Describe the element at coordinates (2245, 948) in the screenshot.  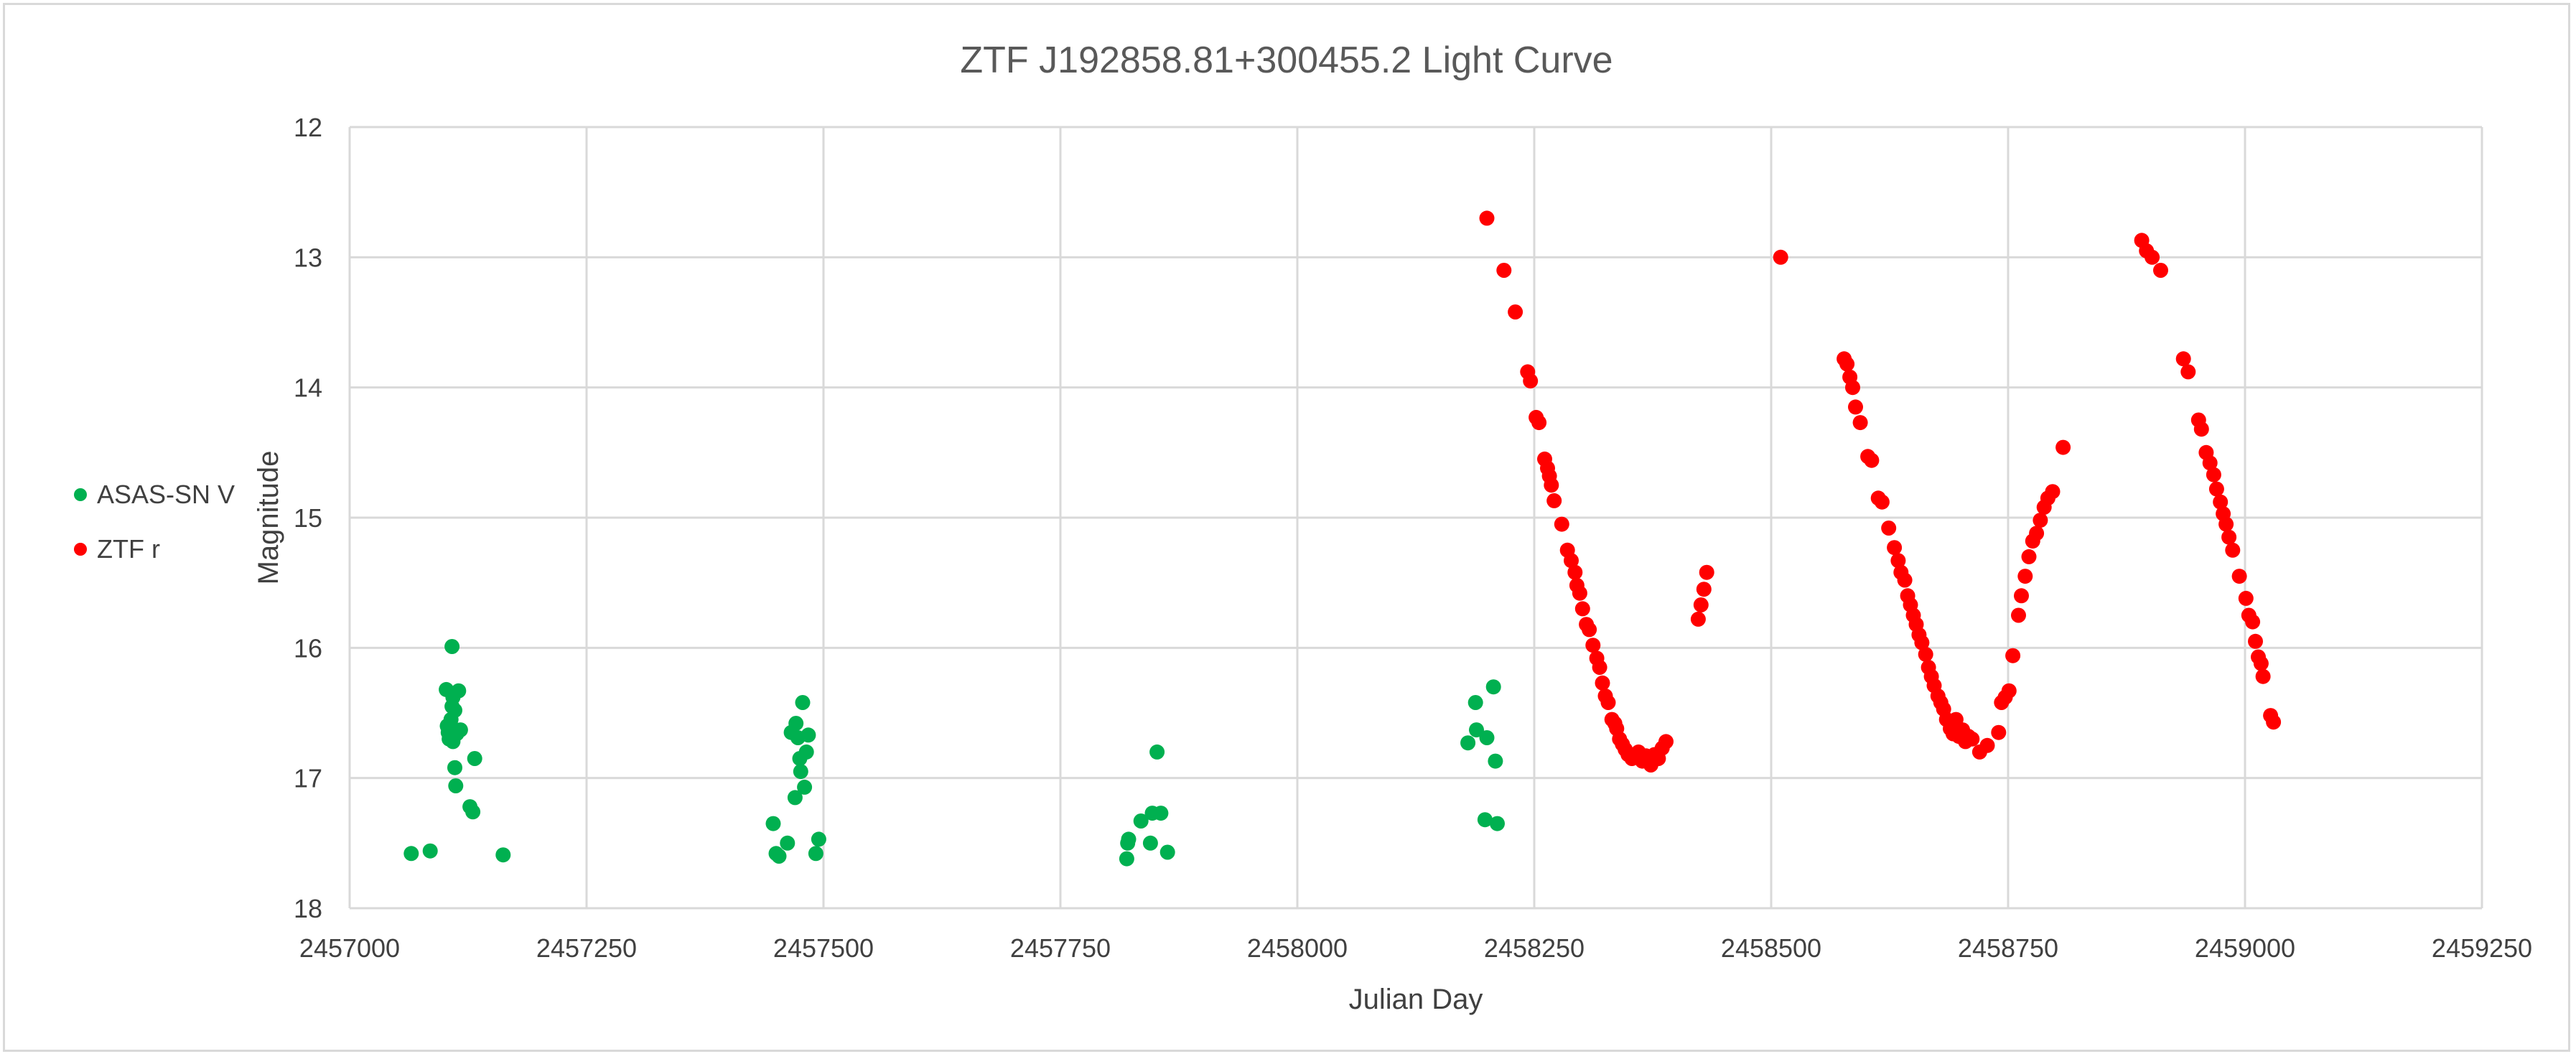
I see `x-tick-label: 2459000` at that location.